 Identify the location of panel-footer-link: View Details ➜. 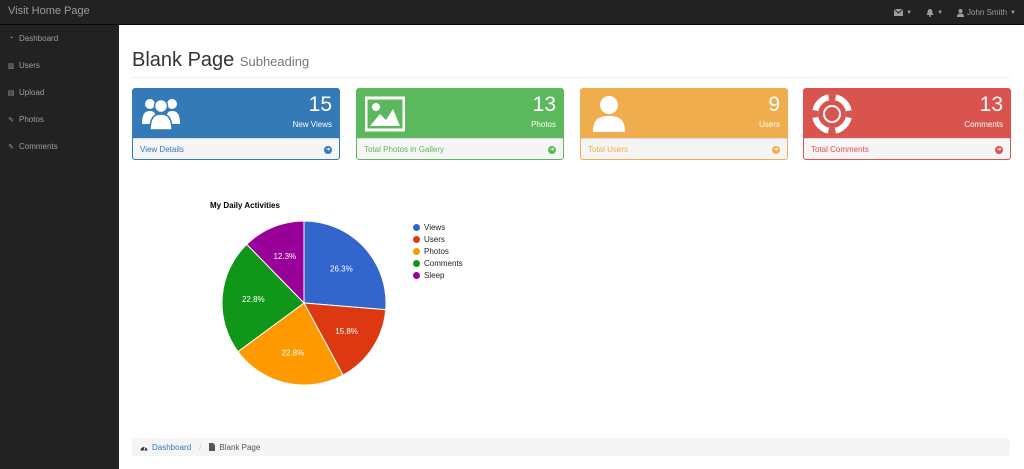
(236, 149).